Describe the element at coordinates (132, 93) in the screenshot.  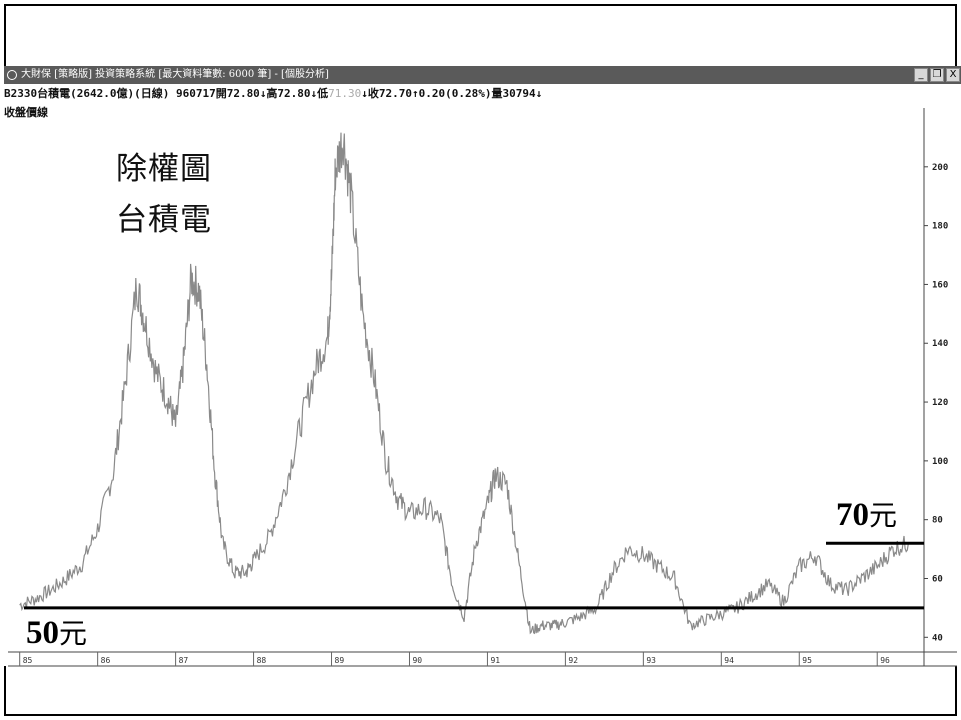
I see `quote-prefix: B2330台積電(2642.0億)(日線) 960717開72.80` at that location.